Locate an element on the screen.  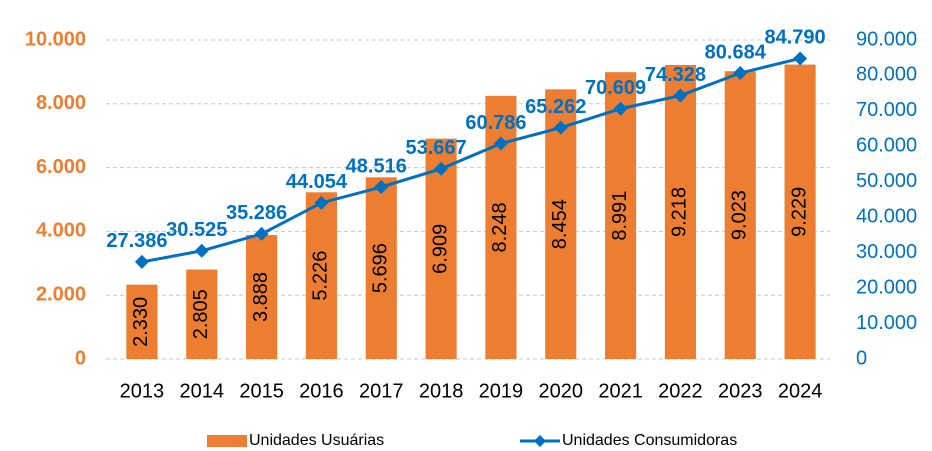
x-tick-label: 2020 is located at coordinates (561, 391).